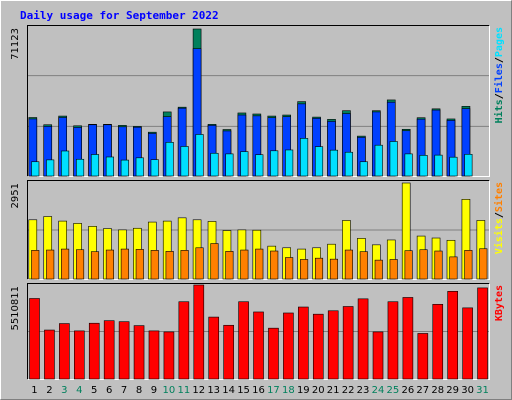 Image resolution: width=512 pixels, height=400 pixels. I want to click on day-label: 6, so click(109, 390).